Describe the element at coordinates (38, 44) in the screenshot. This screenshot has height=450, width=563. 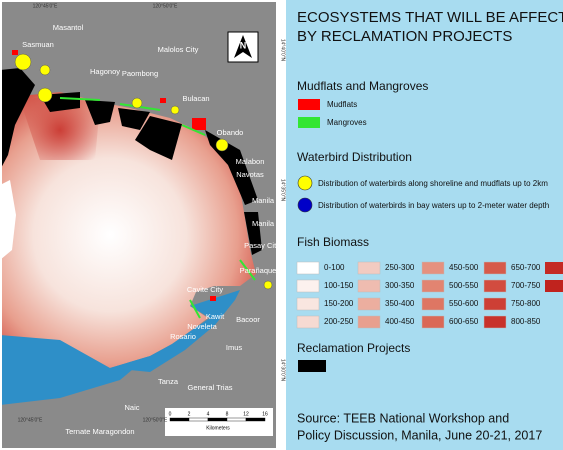
I see `place-label: Sasmuan` at that location.